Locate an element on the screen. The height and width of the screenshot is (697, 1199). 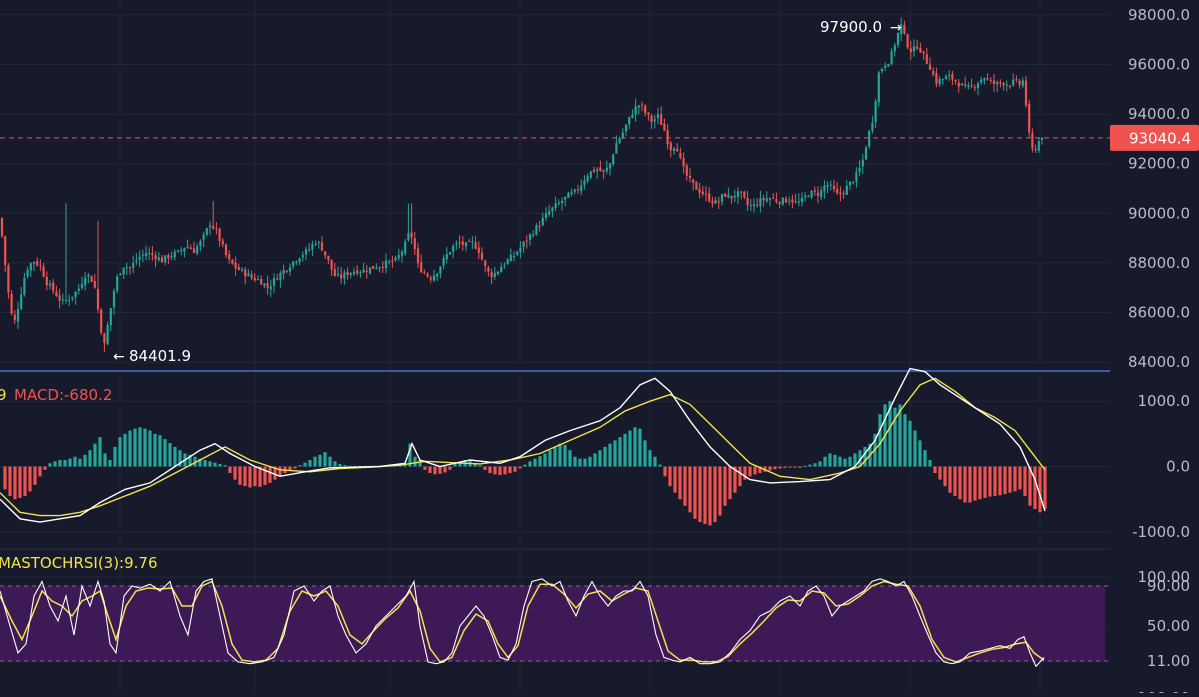
mastoch-axis-tick-label: 90.00 is located at coordinates (1168, 586).